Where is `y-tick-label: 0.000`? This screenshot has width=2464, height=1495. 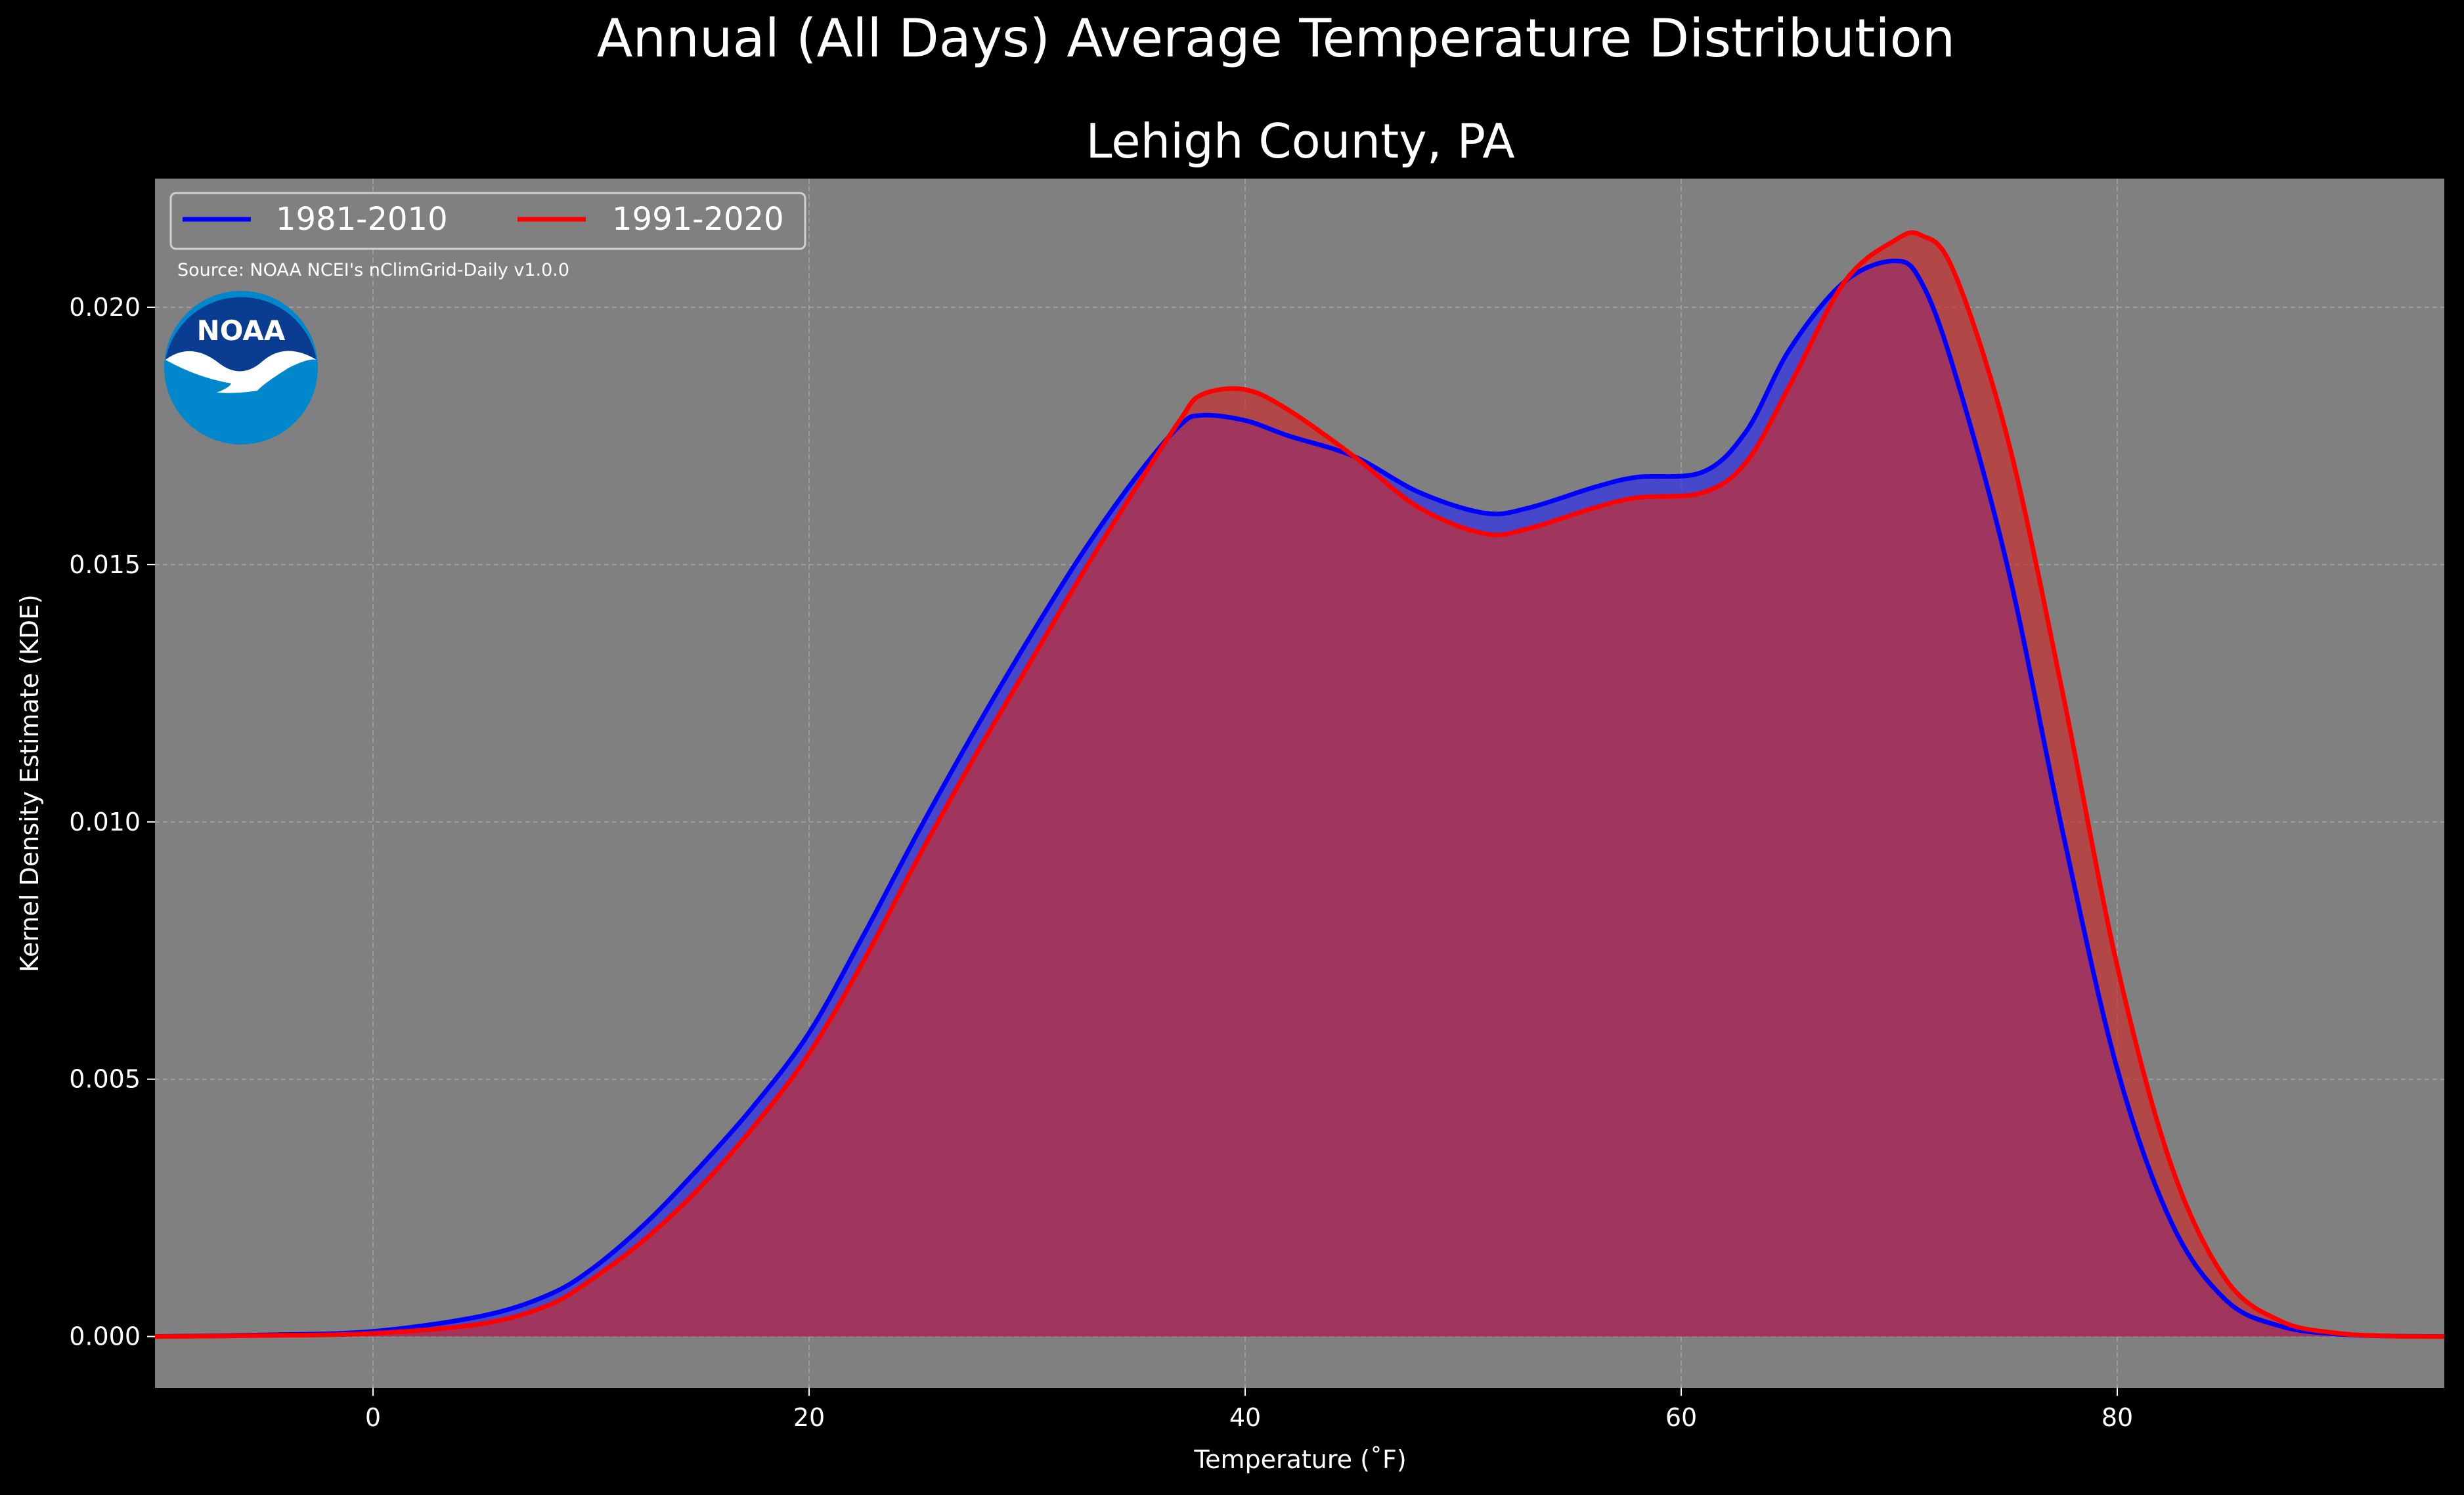 y-tick-label: 0.000 is located at coordinates (105, 1336).